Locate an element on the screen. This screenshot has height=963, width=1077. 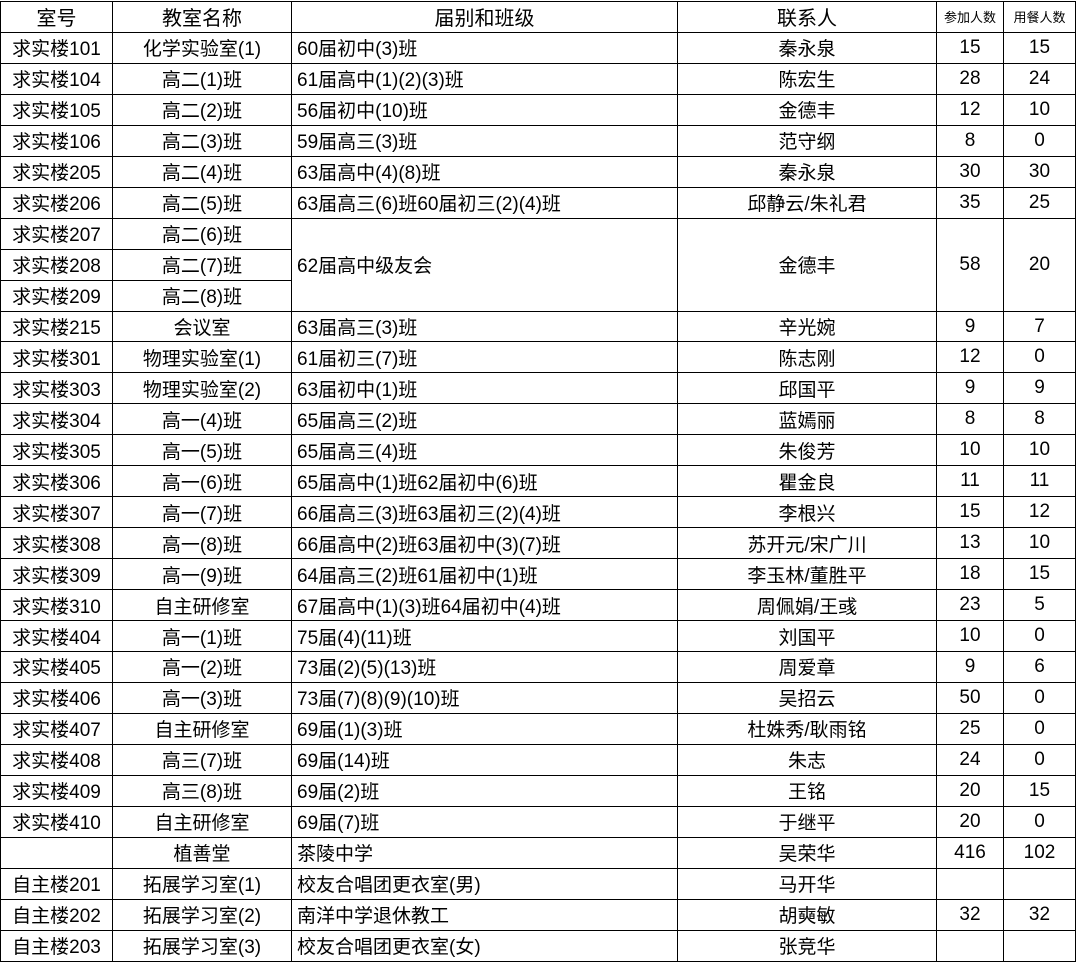
table-row: 求实楼406 高一(3)班 73届(7)(8)(9)(10)班 吴招云 50 0 is located at coordinates (538, 697).